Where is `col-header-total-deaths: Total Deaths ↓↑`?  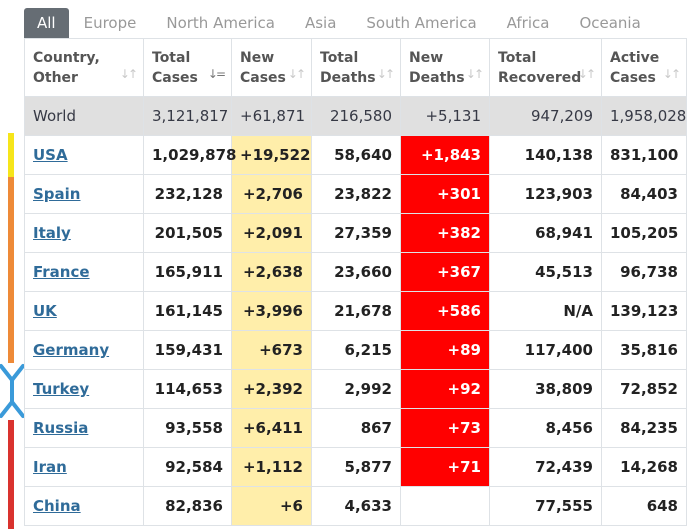 col-header-total-deaths: Total Deaths ↓↑ is located at coordinates (356, 67).